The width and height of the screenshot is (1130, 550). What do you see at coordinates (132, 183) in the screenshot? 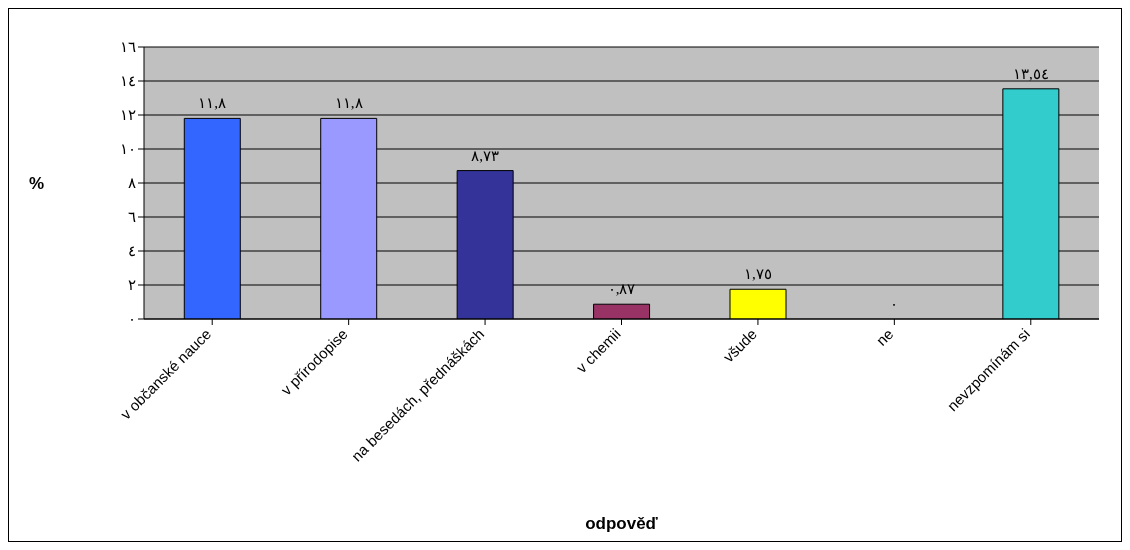
I see `y-tick-label: ٨` at bounding box center [132, 183].